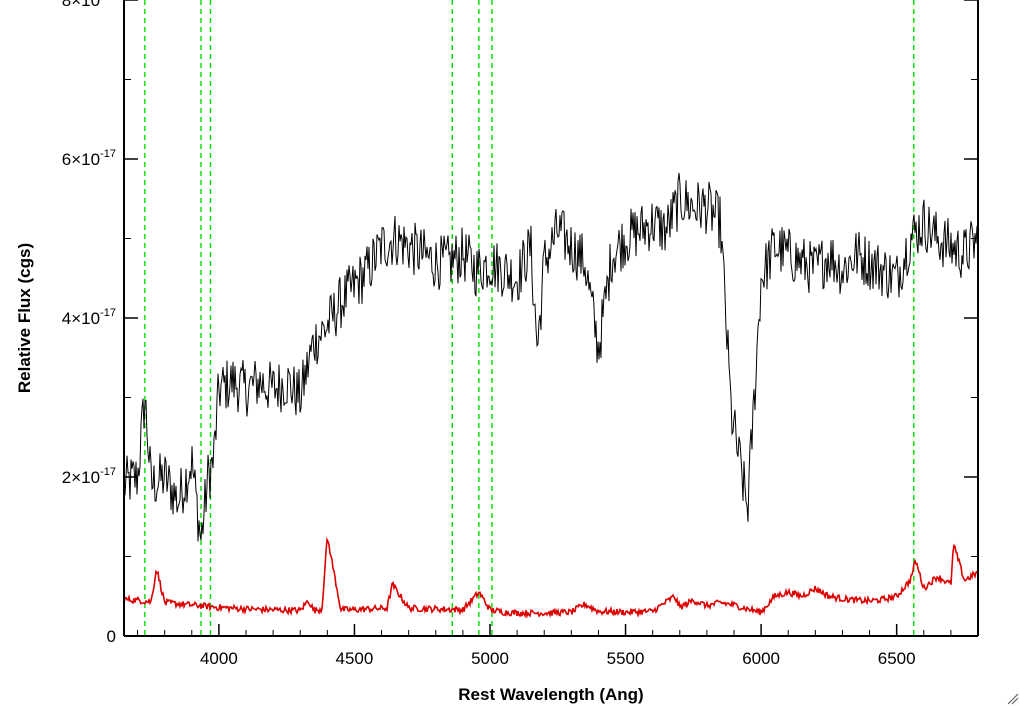 The width and height of the screenshot is (1020, 706). Describe the element at coordinates (761, 658) in the screenshot. I see `x-tick-label-6000: 6000` at that location.